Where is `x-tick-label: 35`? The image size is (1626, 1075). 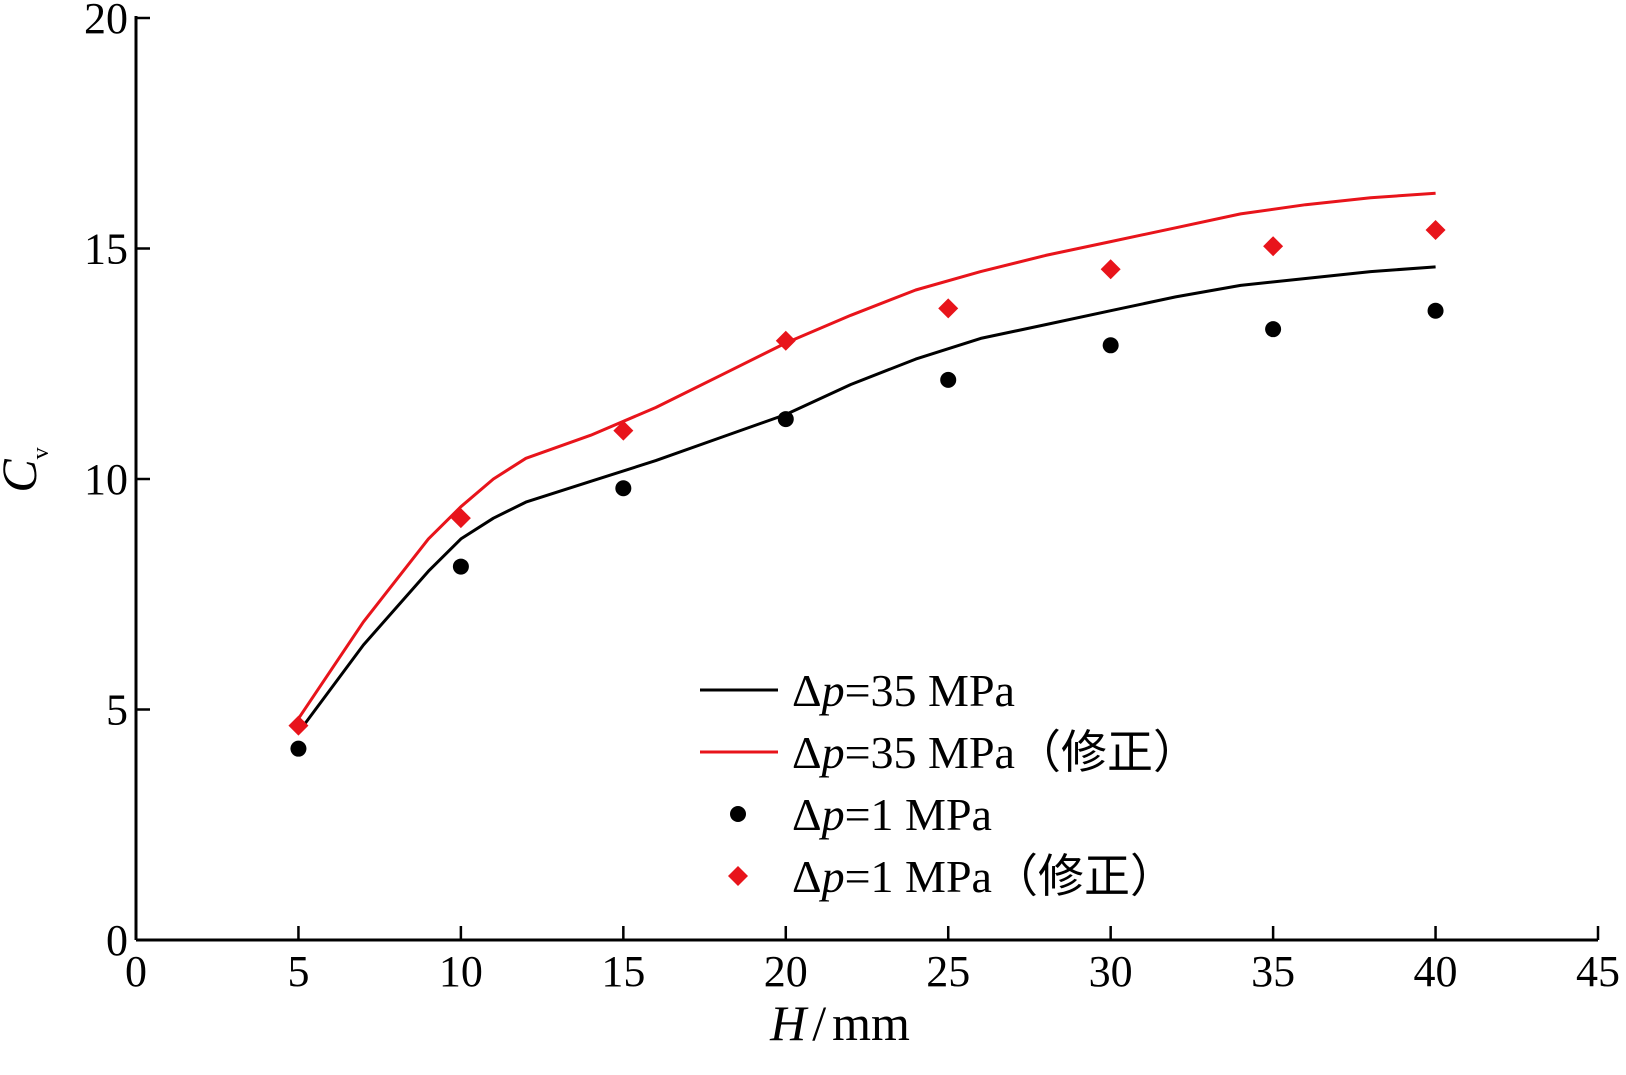
x-tick-label: 35 is located at coordinates (1273, 971).